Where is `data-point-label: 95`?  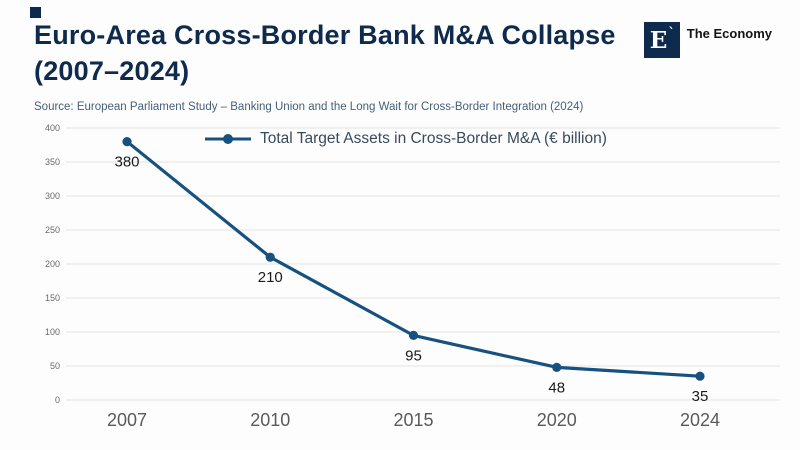 data-point-label: 95 is located at coordinates (413, 355).